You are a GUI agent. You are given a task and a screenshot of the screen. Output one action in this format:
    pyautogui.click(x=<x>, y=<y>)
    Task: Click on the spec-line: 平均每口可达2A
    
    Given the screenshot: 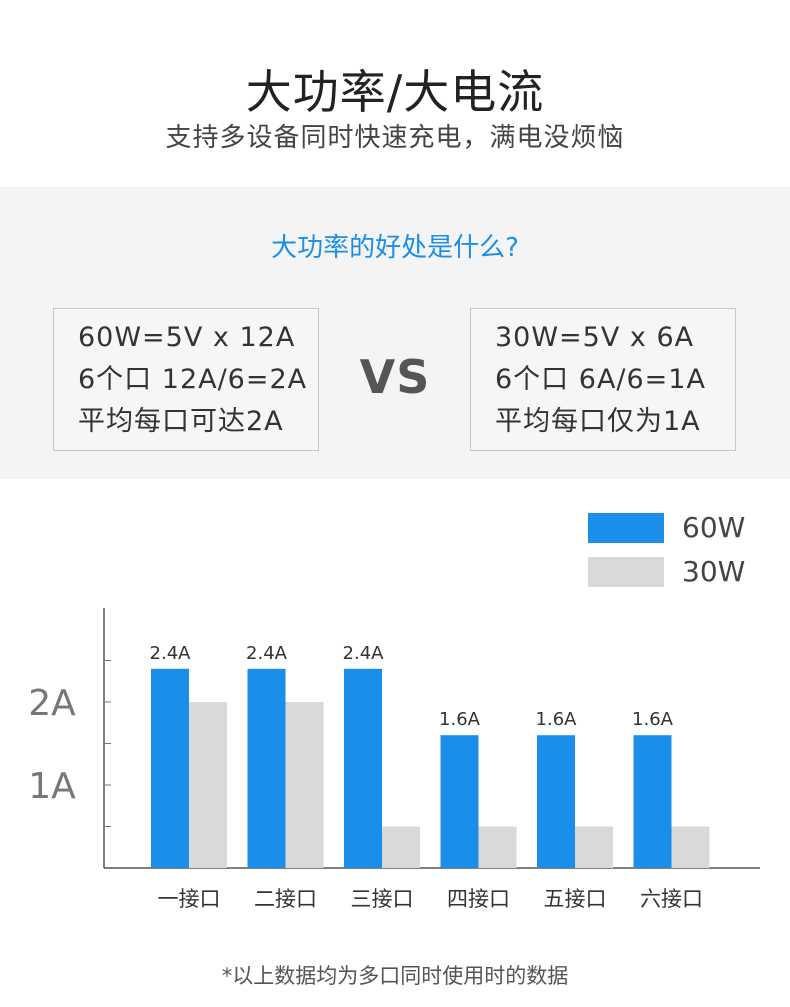 What is the action you would take?
    pyautogui.click(x=181, y=421)
    